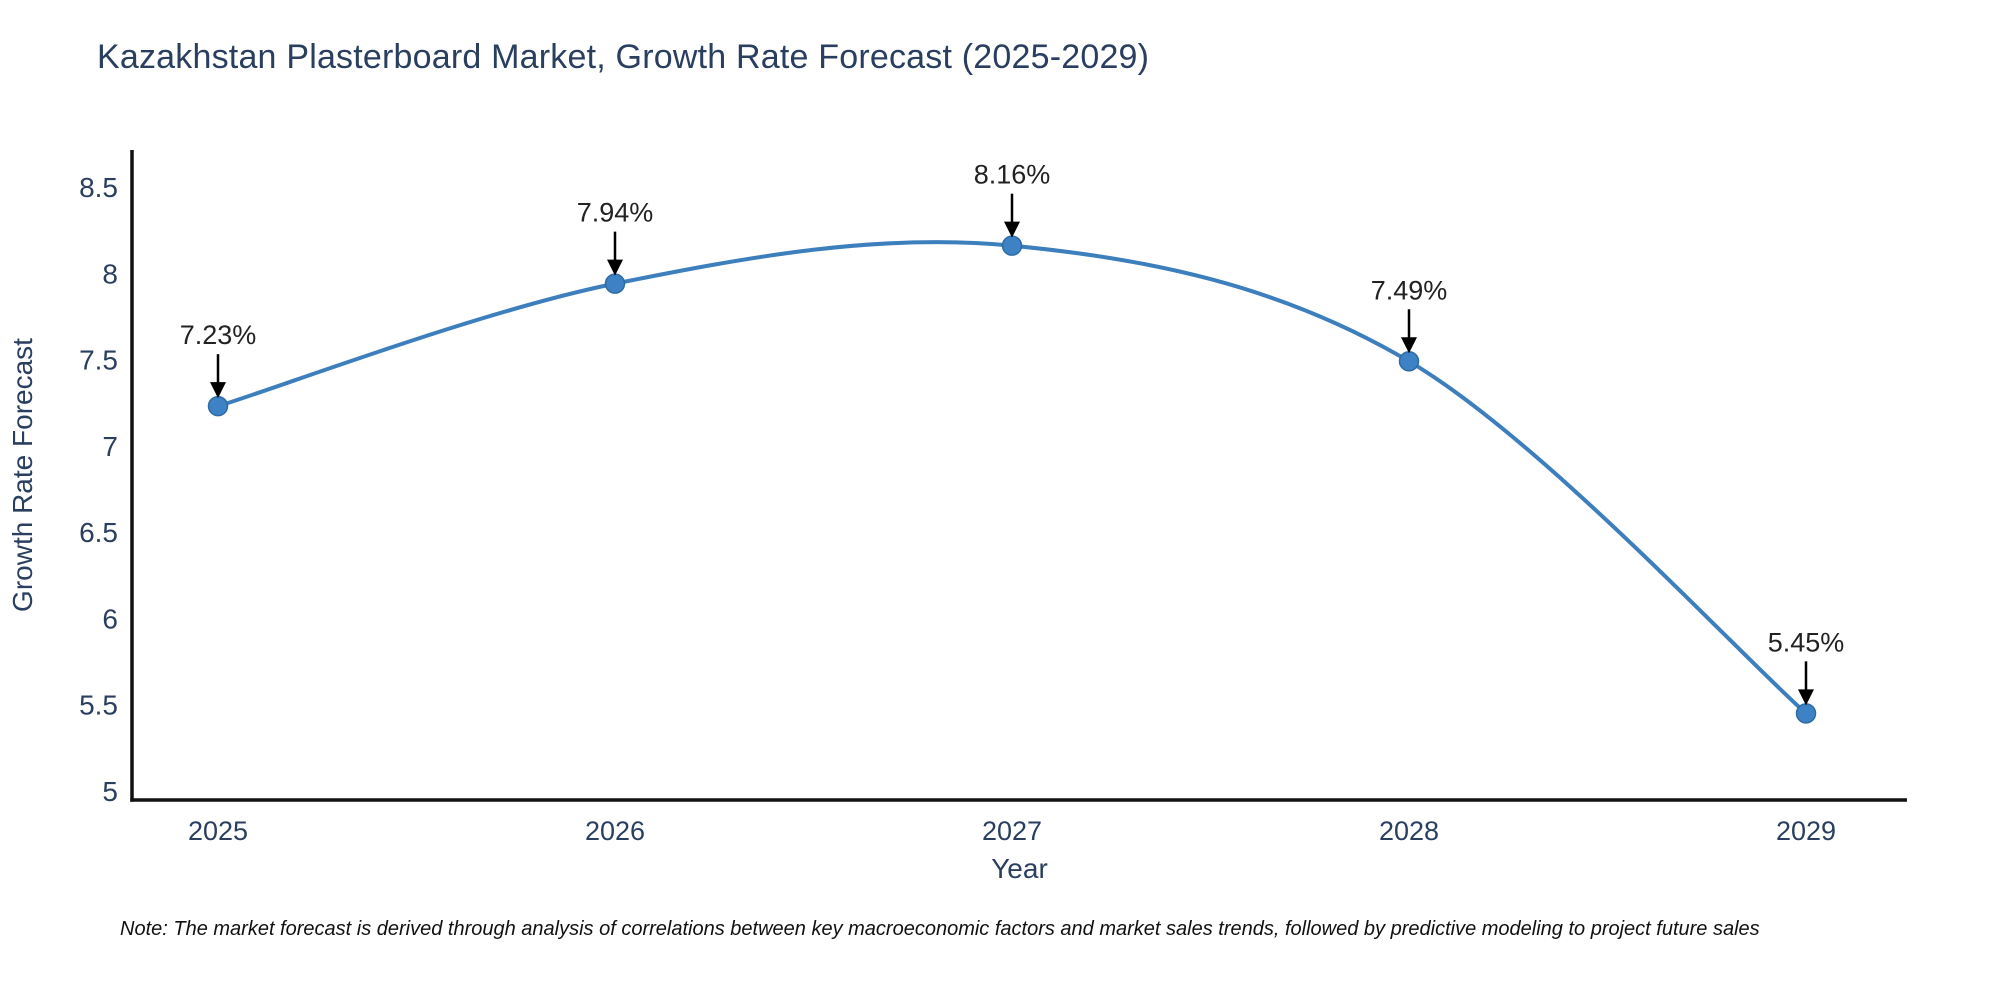 The width and height of the screenshot is (2000, 1000). I want to click on x-tick-label: 2029, so click(1806, 831).